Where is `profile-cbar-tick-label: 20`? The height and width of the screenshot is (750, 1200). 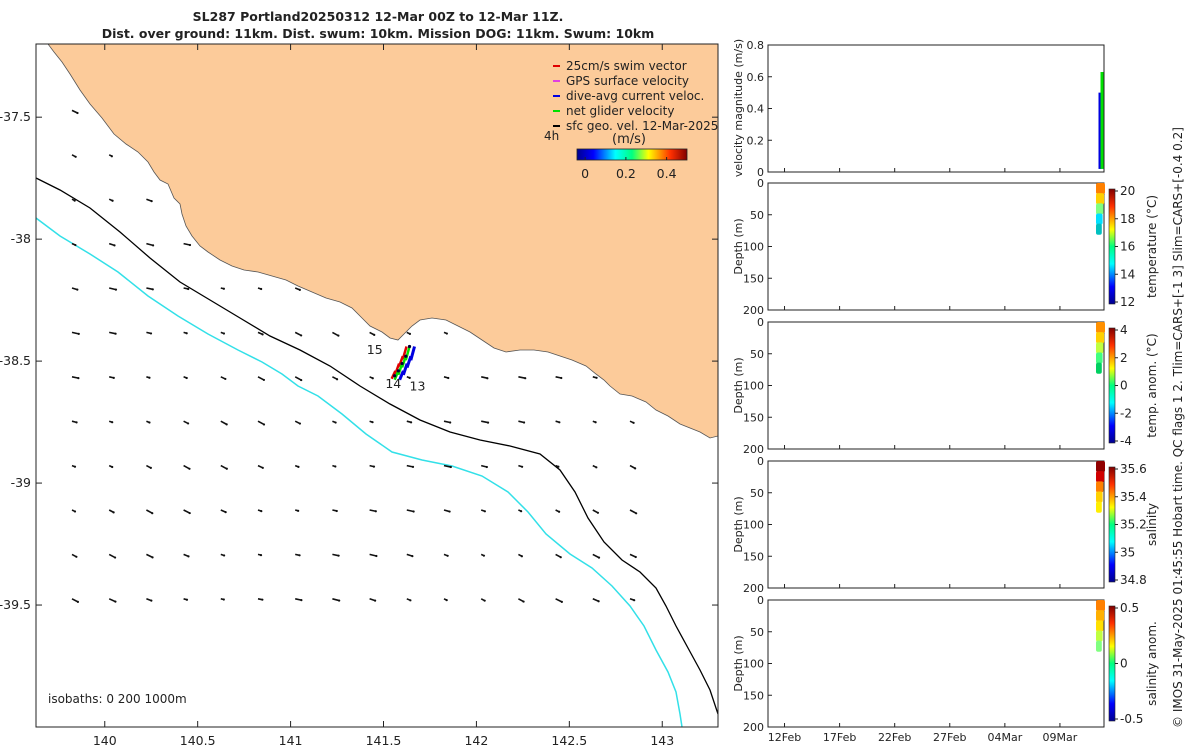
profile-cbar-tick-label: 20 is located at coordinates (1127, 191).